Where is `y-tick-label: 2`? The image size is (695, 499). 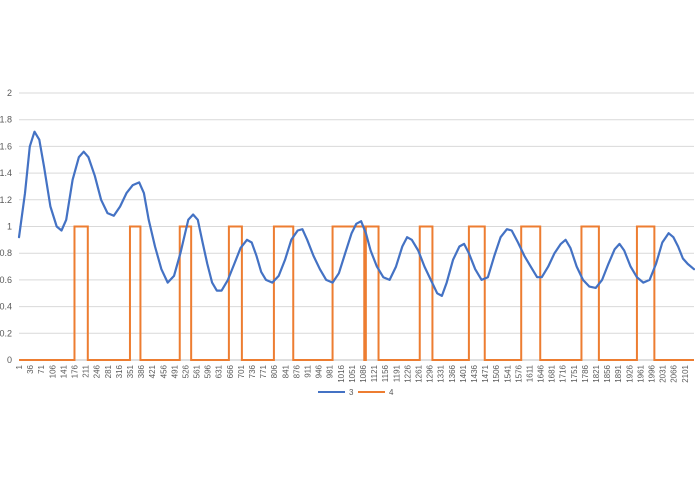
y-tick-label: 2 is located at coordinates (9, 93).